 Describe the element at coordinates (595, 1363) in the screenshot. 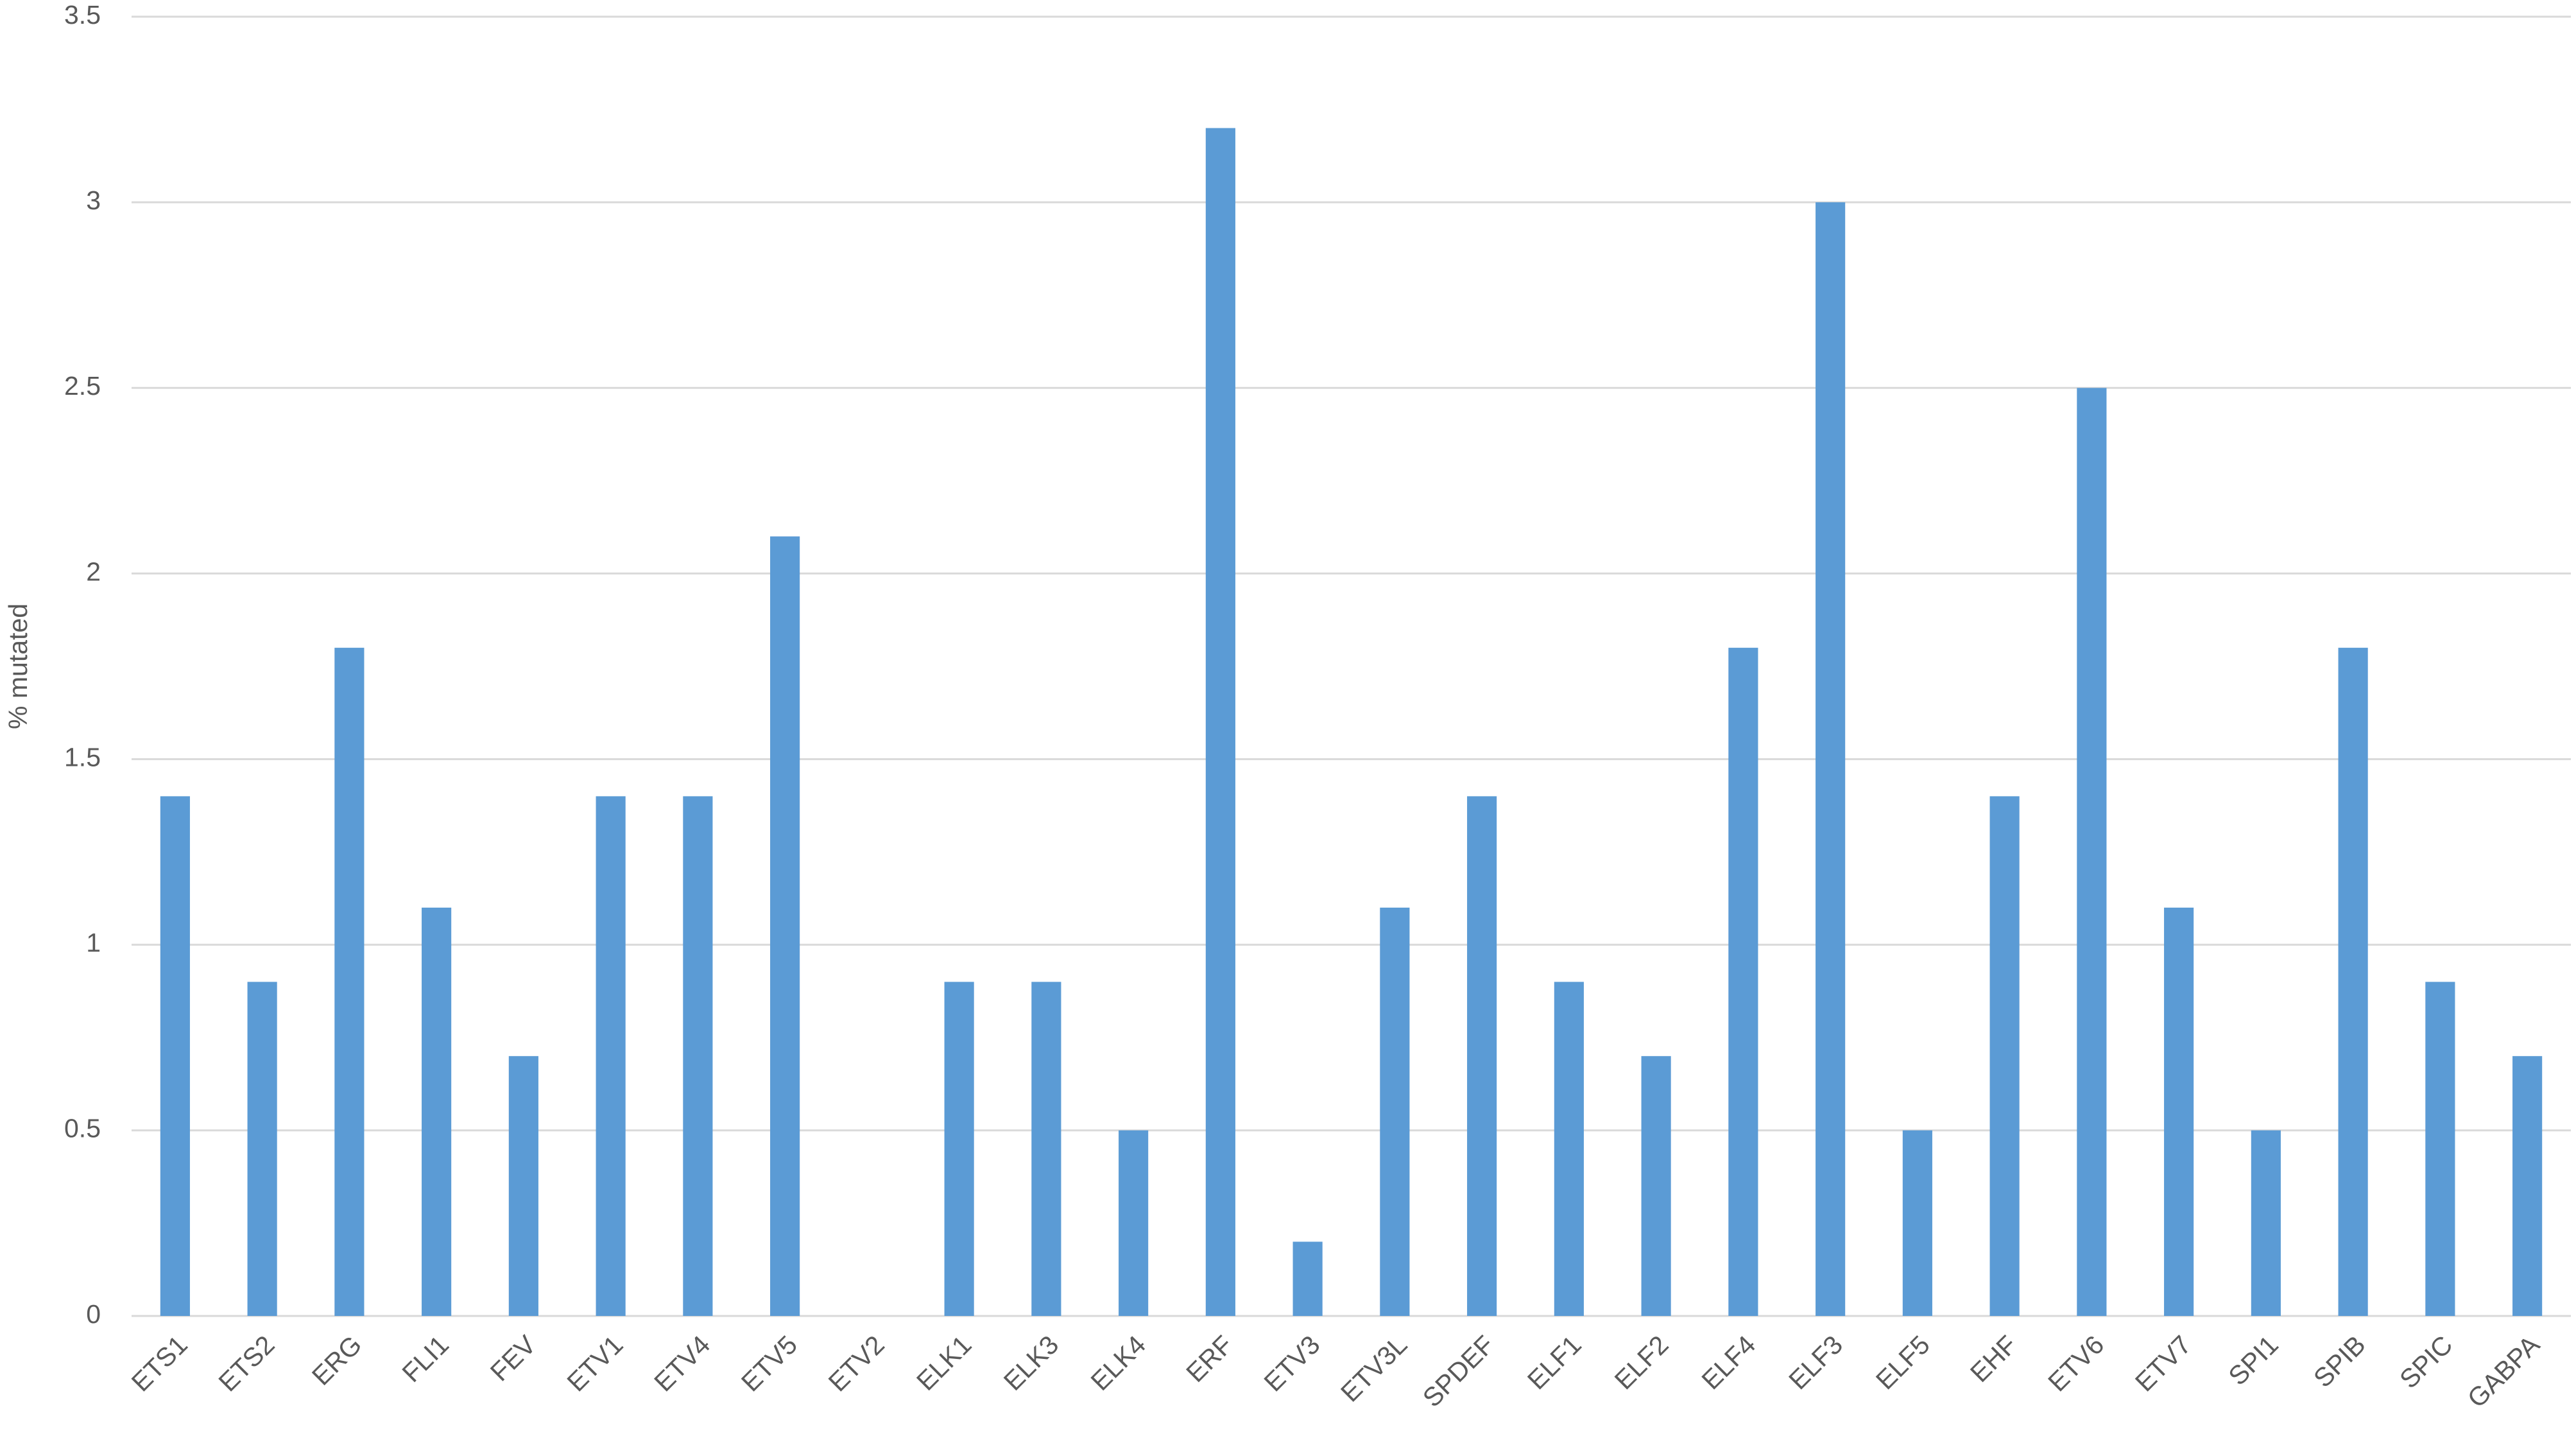

I see `x-tick-label: ETV1` at that location.